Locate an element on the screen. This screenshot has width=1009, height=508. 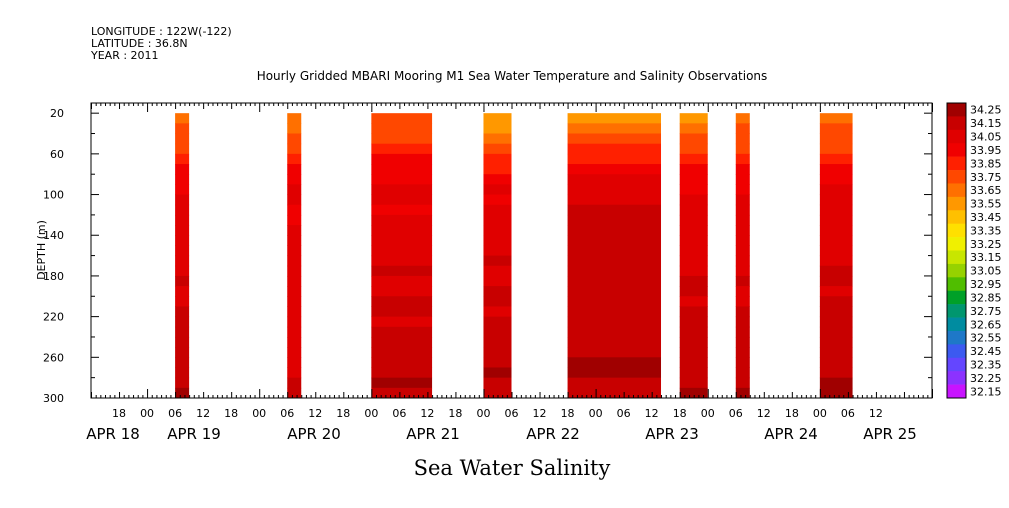
colorbar-label: 32.25 is located at coordinates (986, 378).